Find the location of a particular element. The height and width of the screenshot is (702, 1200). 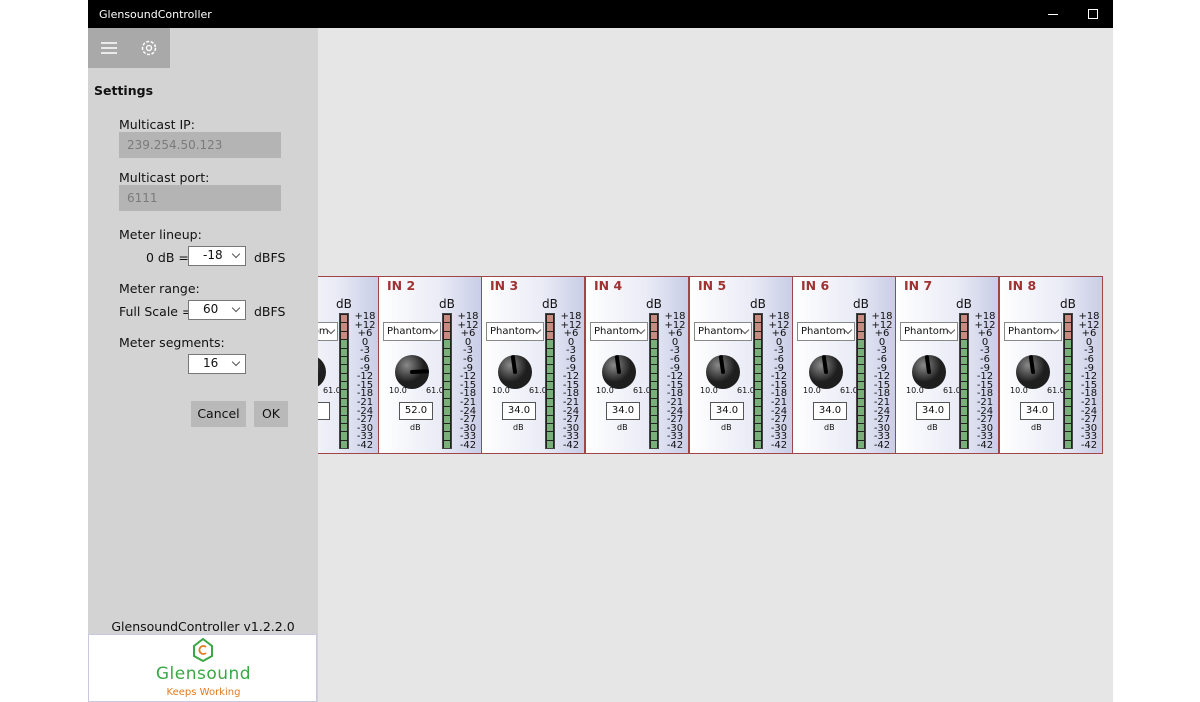

scale-label: -15 is located at coordinates (468, 385).